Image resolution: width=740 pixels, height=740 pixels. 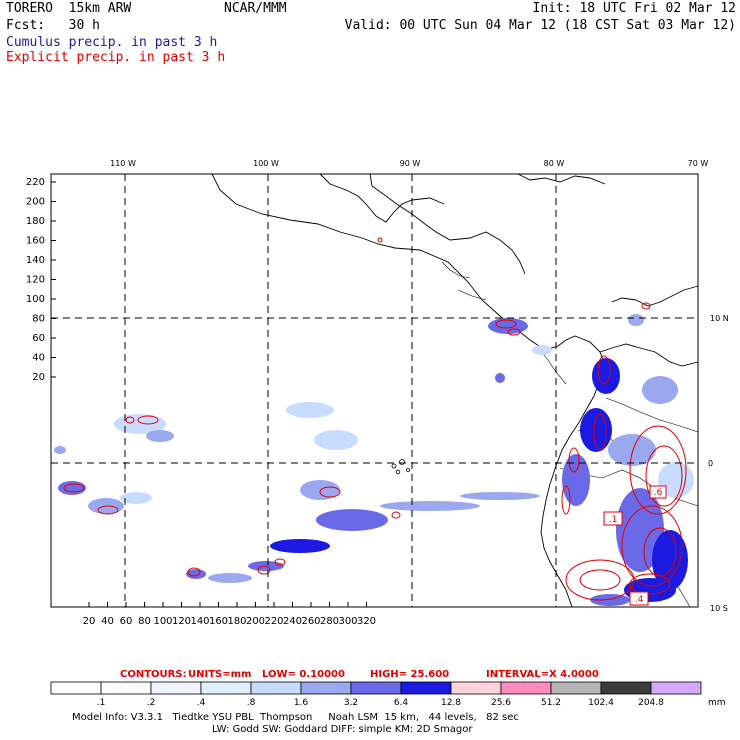 I want to click on lat-label: 0, so click(x=710, y=463).